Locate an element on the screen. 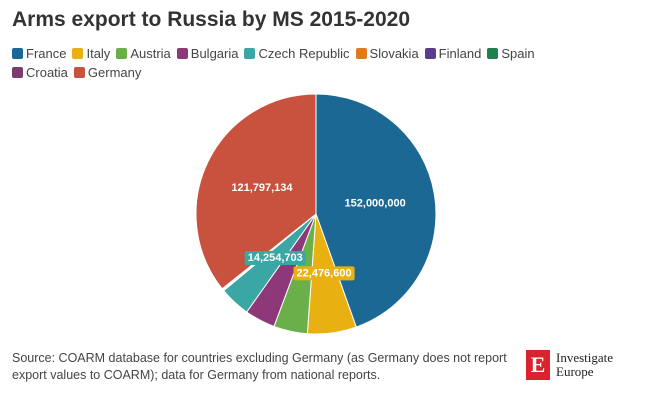 The width and height of the screenshot is (656, 413). legend-item: France is located at coordinates (39, 53).